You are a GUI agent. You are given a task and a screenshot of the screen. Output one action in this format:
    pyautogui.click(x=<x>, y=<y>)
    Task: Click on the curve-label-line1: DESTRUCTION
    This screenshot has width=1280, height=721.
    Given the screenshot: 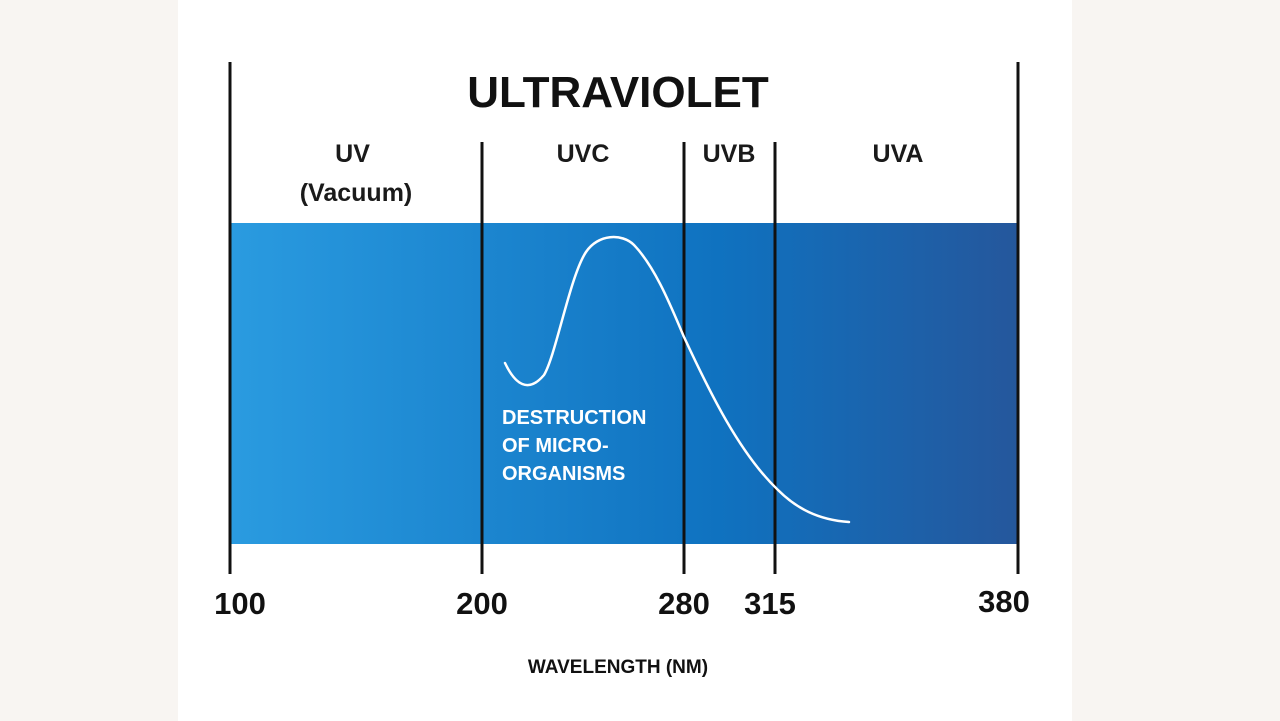 What is the action you would take?
    pyautogui.click(x=574, y=418)
    